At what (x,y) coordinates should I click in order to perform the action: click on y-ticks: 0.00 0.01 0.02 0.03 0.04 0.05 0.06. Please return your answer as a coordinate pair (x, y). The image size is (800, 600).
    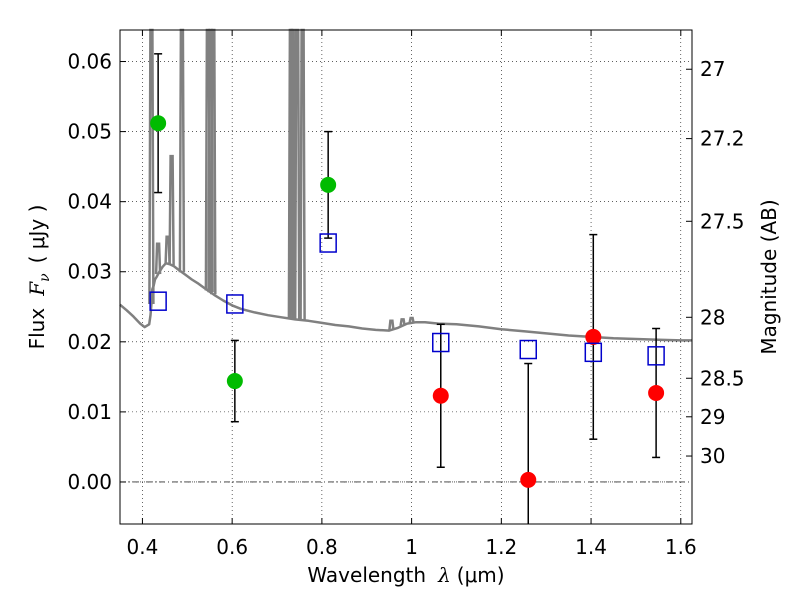
    Looking at the image, I should click on (96, 272).